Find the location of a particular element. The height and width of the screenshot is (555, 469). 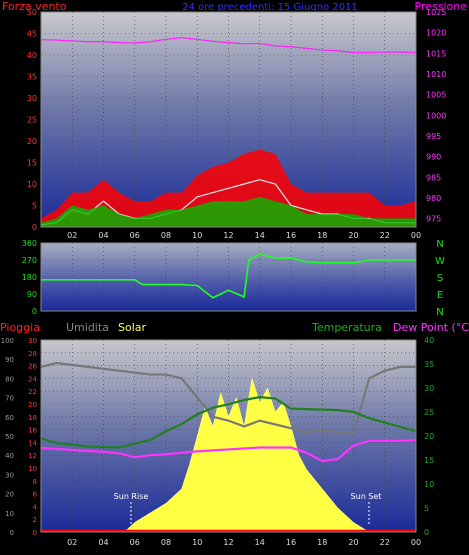

rain-tick-label: 4 is located at coordinates (35, 507).